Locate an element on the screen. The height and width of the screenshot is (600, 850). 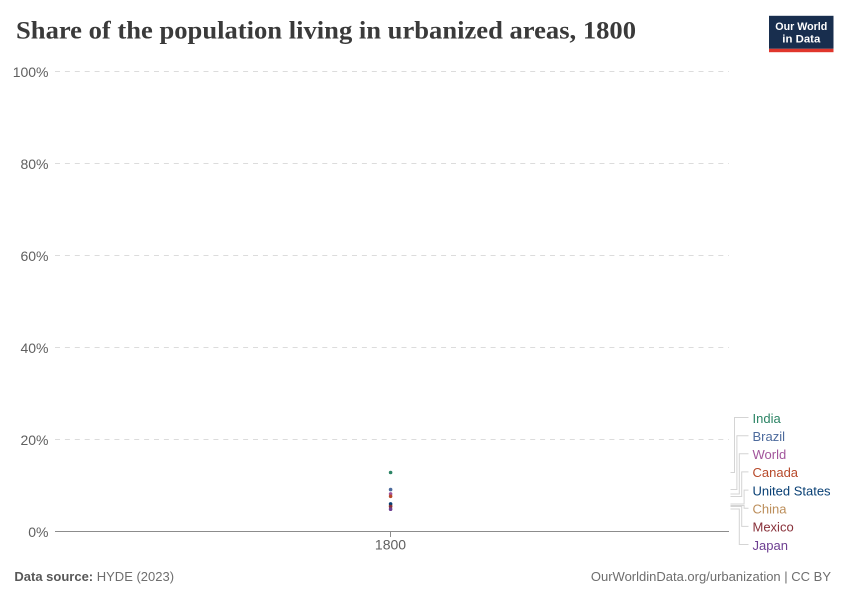
svg-text: 0% is located at coordinates (38, 532).